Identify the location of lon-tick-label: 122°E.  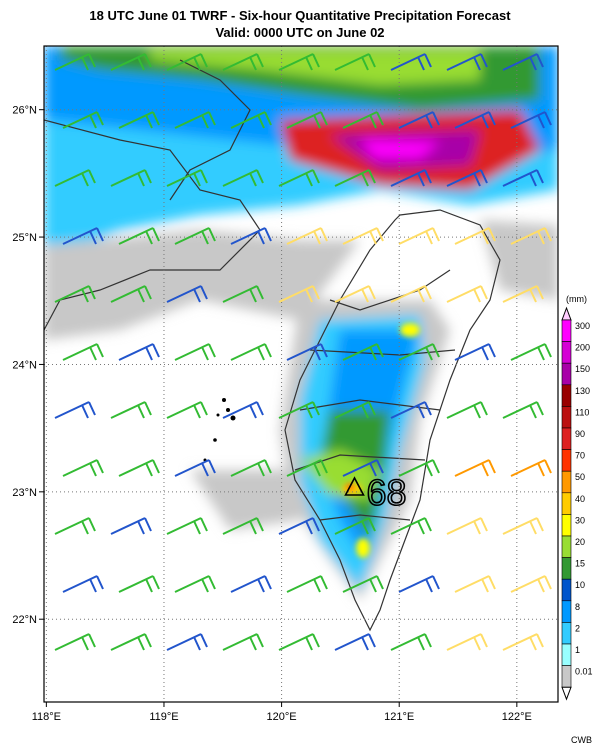
(517, 717).